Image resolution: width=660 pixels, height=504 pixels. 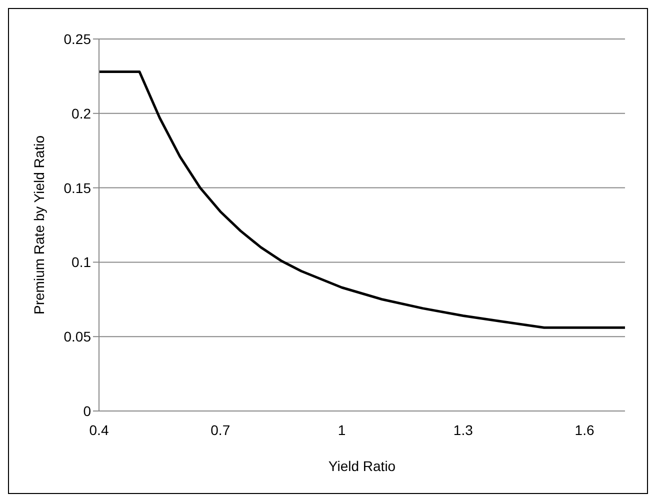 I want to click on y-tick-label: 0.15, so click(x=78, y=188).